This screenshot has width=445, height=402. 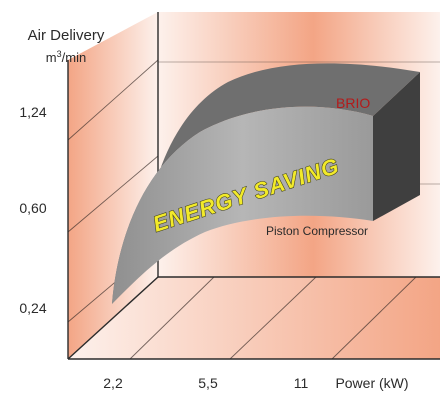 I want to click on depth-edge-line, so click(x=113, y=318).